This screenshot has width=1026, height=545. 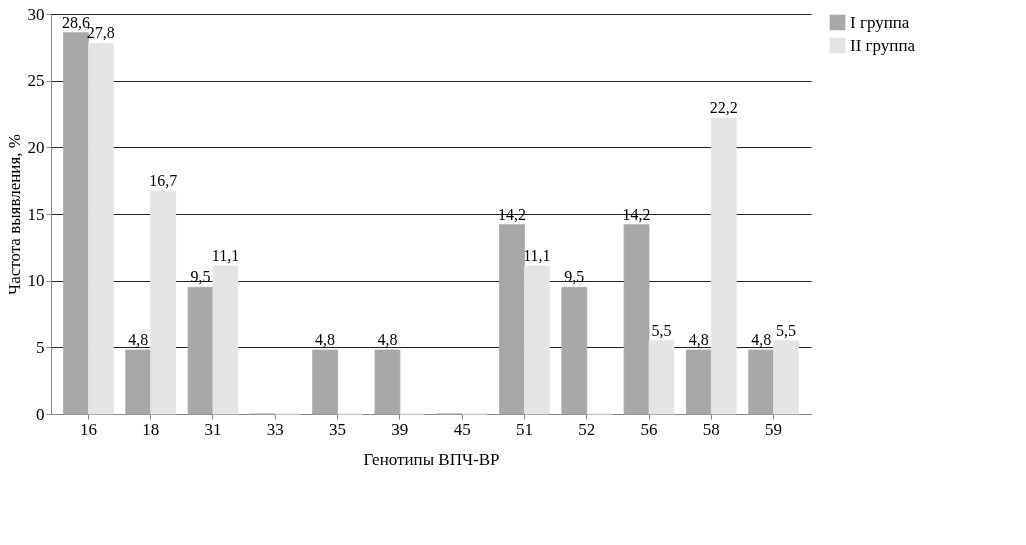 I want to click on x-tick-label: 39, so click(x=400, y=429).